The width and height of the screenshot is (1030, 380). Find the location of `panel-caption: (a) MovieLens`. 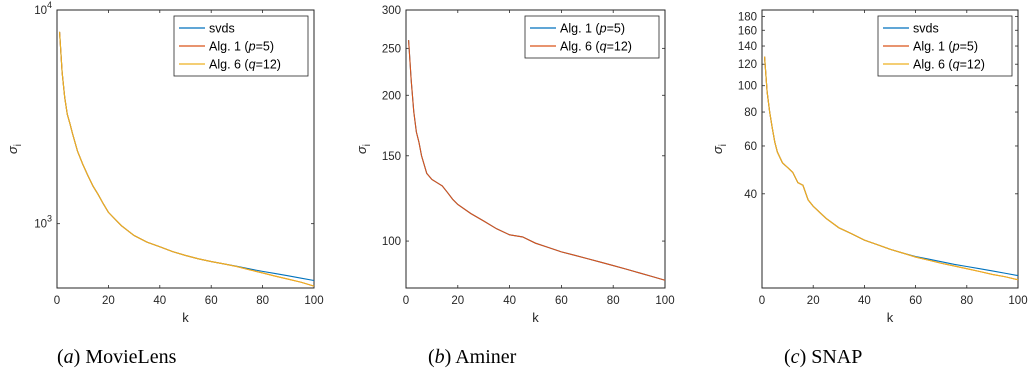

panel-caption: (a) MovieLens is located at coordinates (117, 357).